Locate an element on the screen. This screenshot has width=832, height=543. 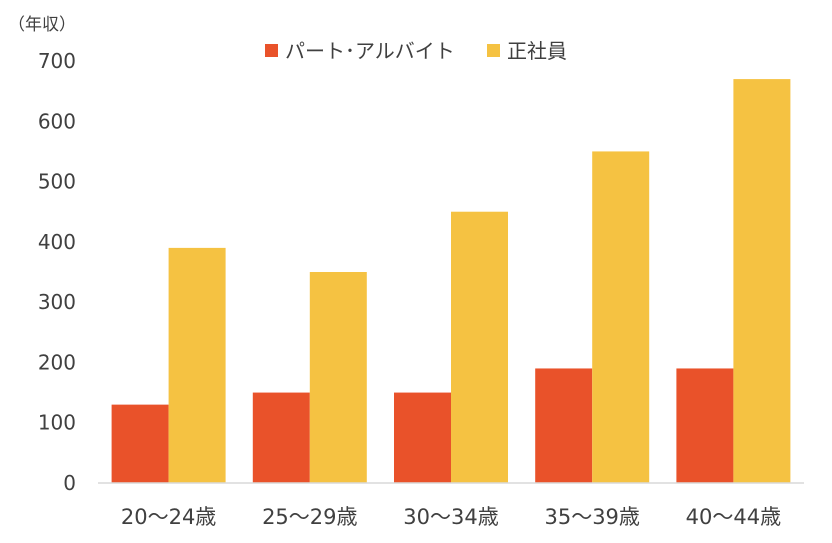
y-tick-label: 0 is located at coordinates (69, 483).